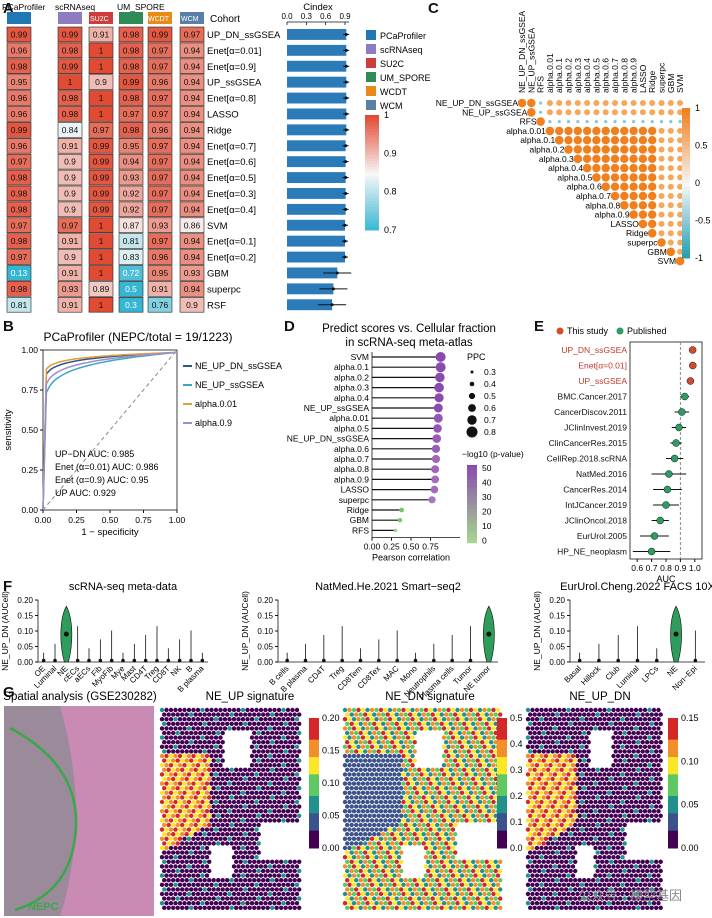  I want to click on spatial-title: NE_UP_DN, so click(599, 697).